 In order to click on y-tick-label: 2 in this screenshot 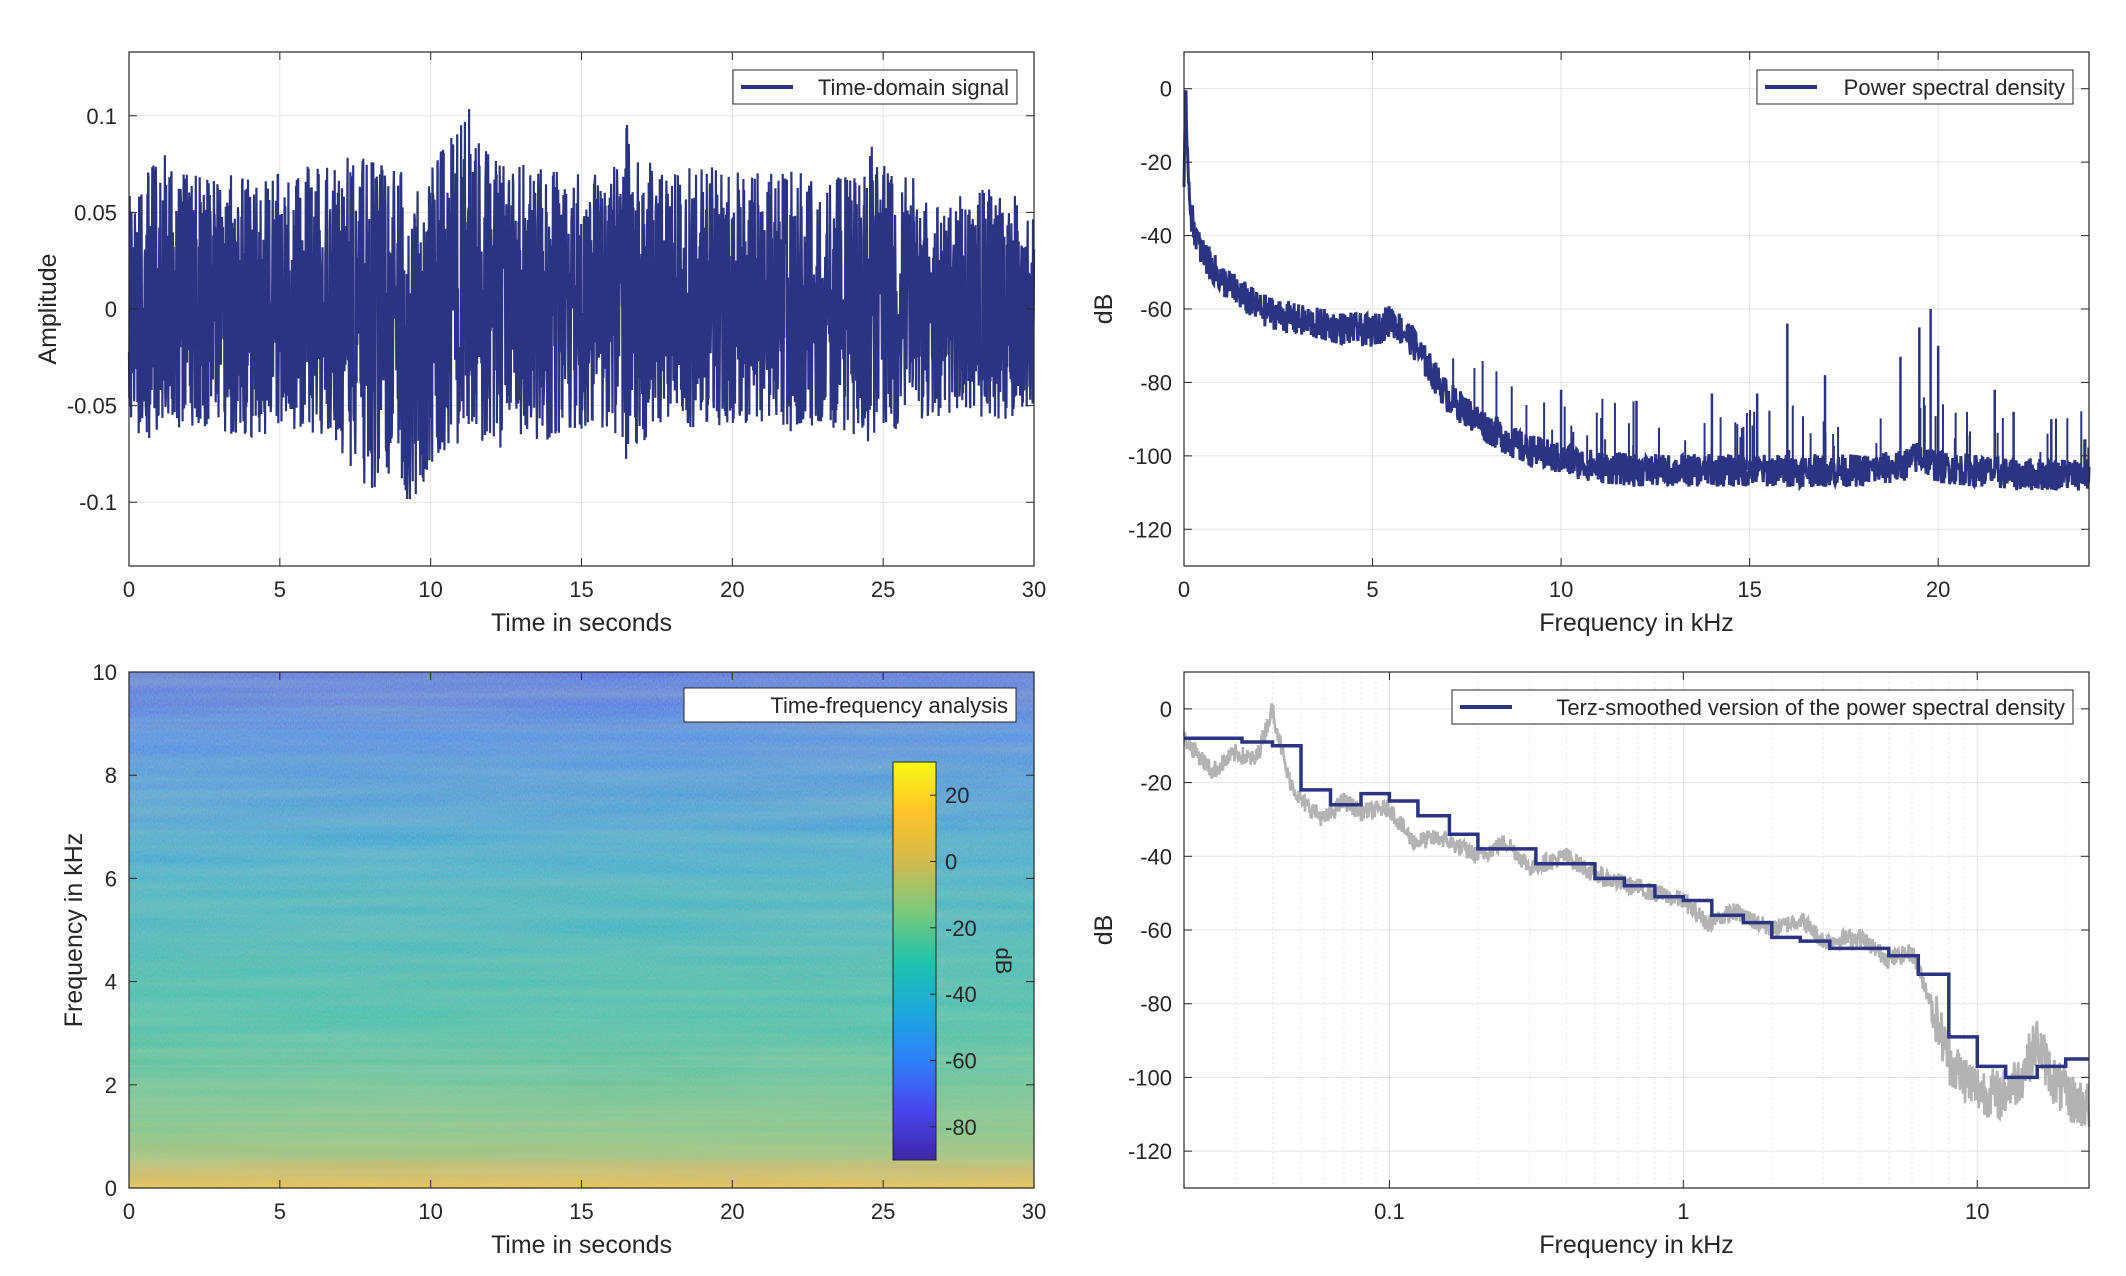, I will do `click(111, 1085)`.